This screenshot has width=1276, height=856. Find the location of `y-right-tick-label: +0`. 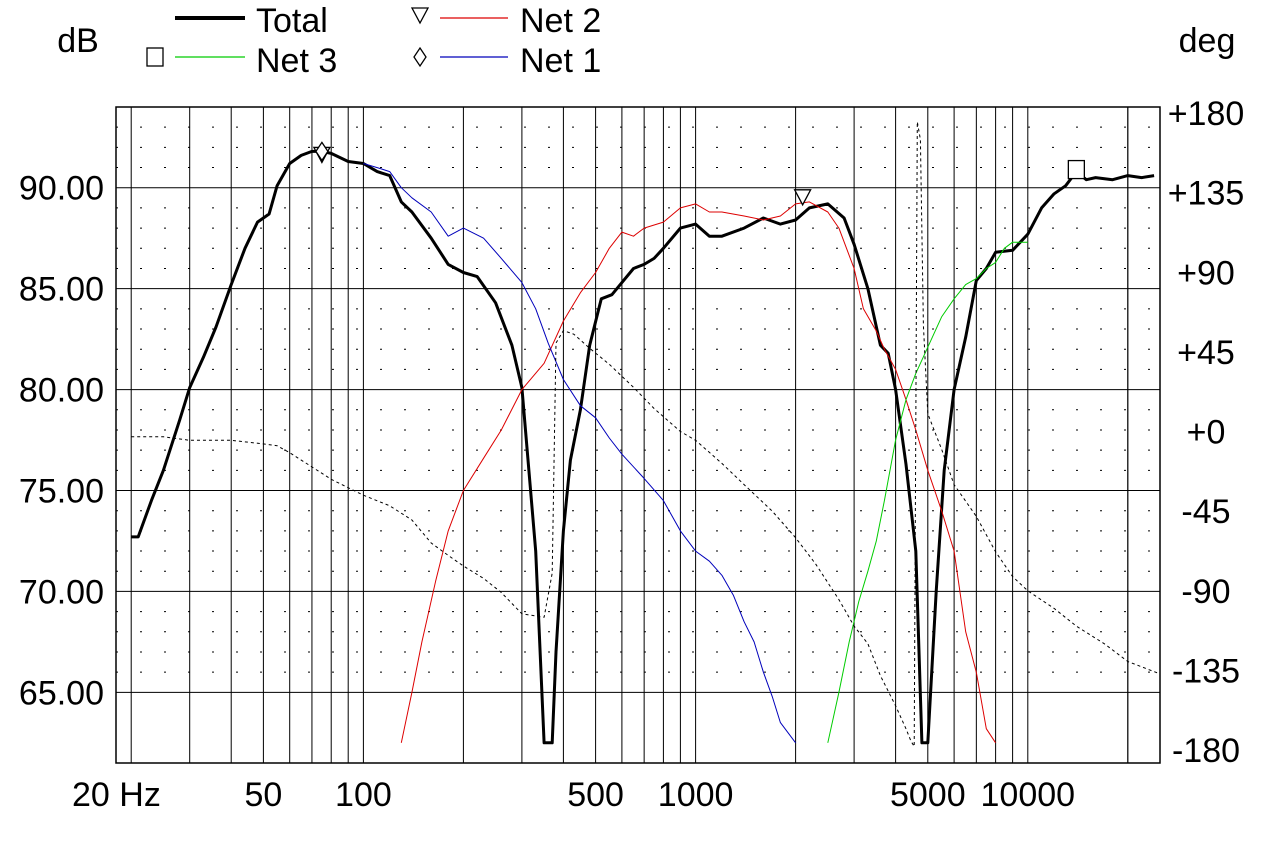

y-right-tick-label: +0 is located at coordinates (1206, 433).